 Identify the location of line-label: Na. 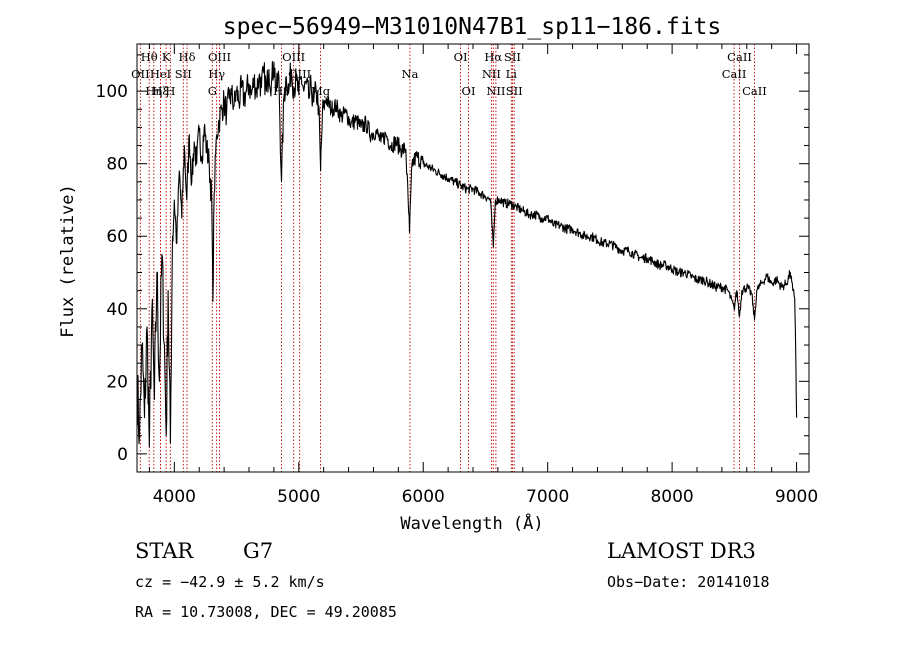
(409, 74).